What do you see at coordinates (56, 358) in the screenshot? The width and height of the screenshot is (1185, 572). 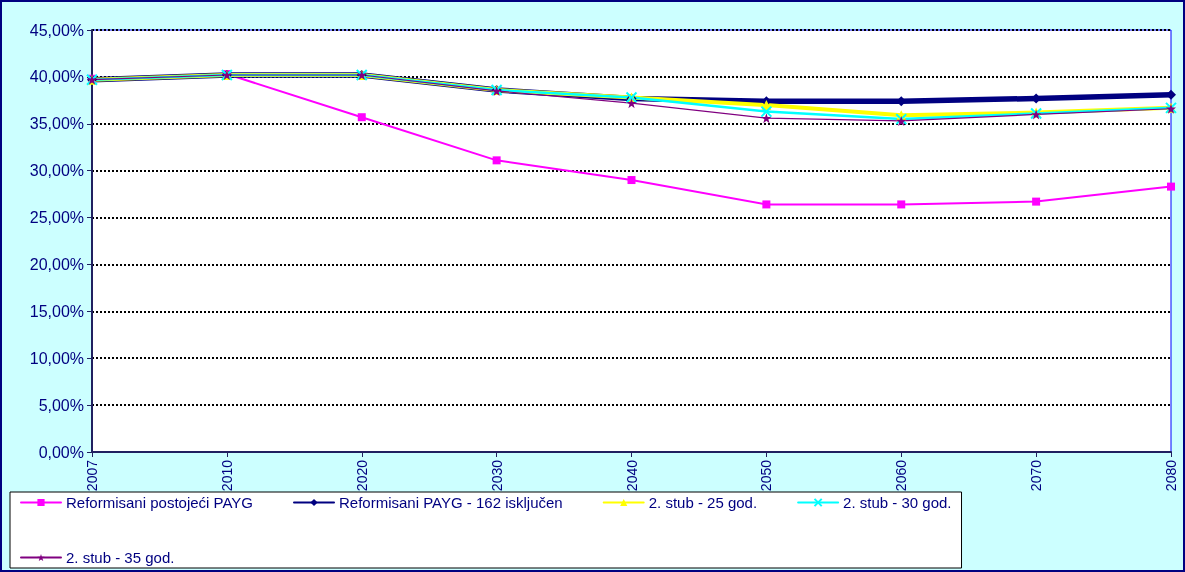 I see `y-tick-label: 10,00%` at bounding box center [56, 358].